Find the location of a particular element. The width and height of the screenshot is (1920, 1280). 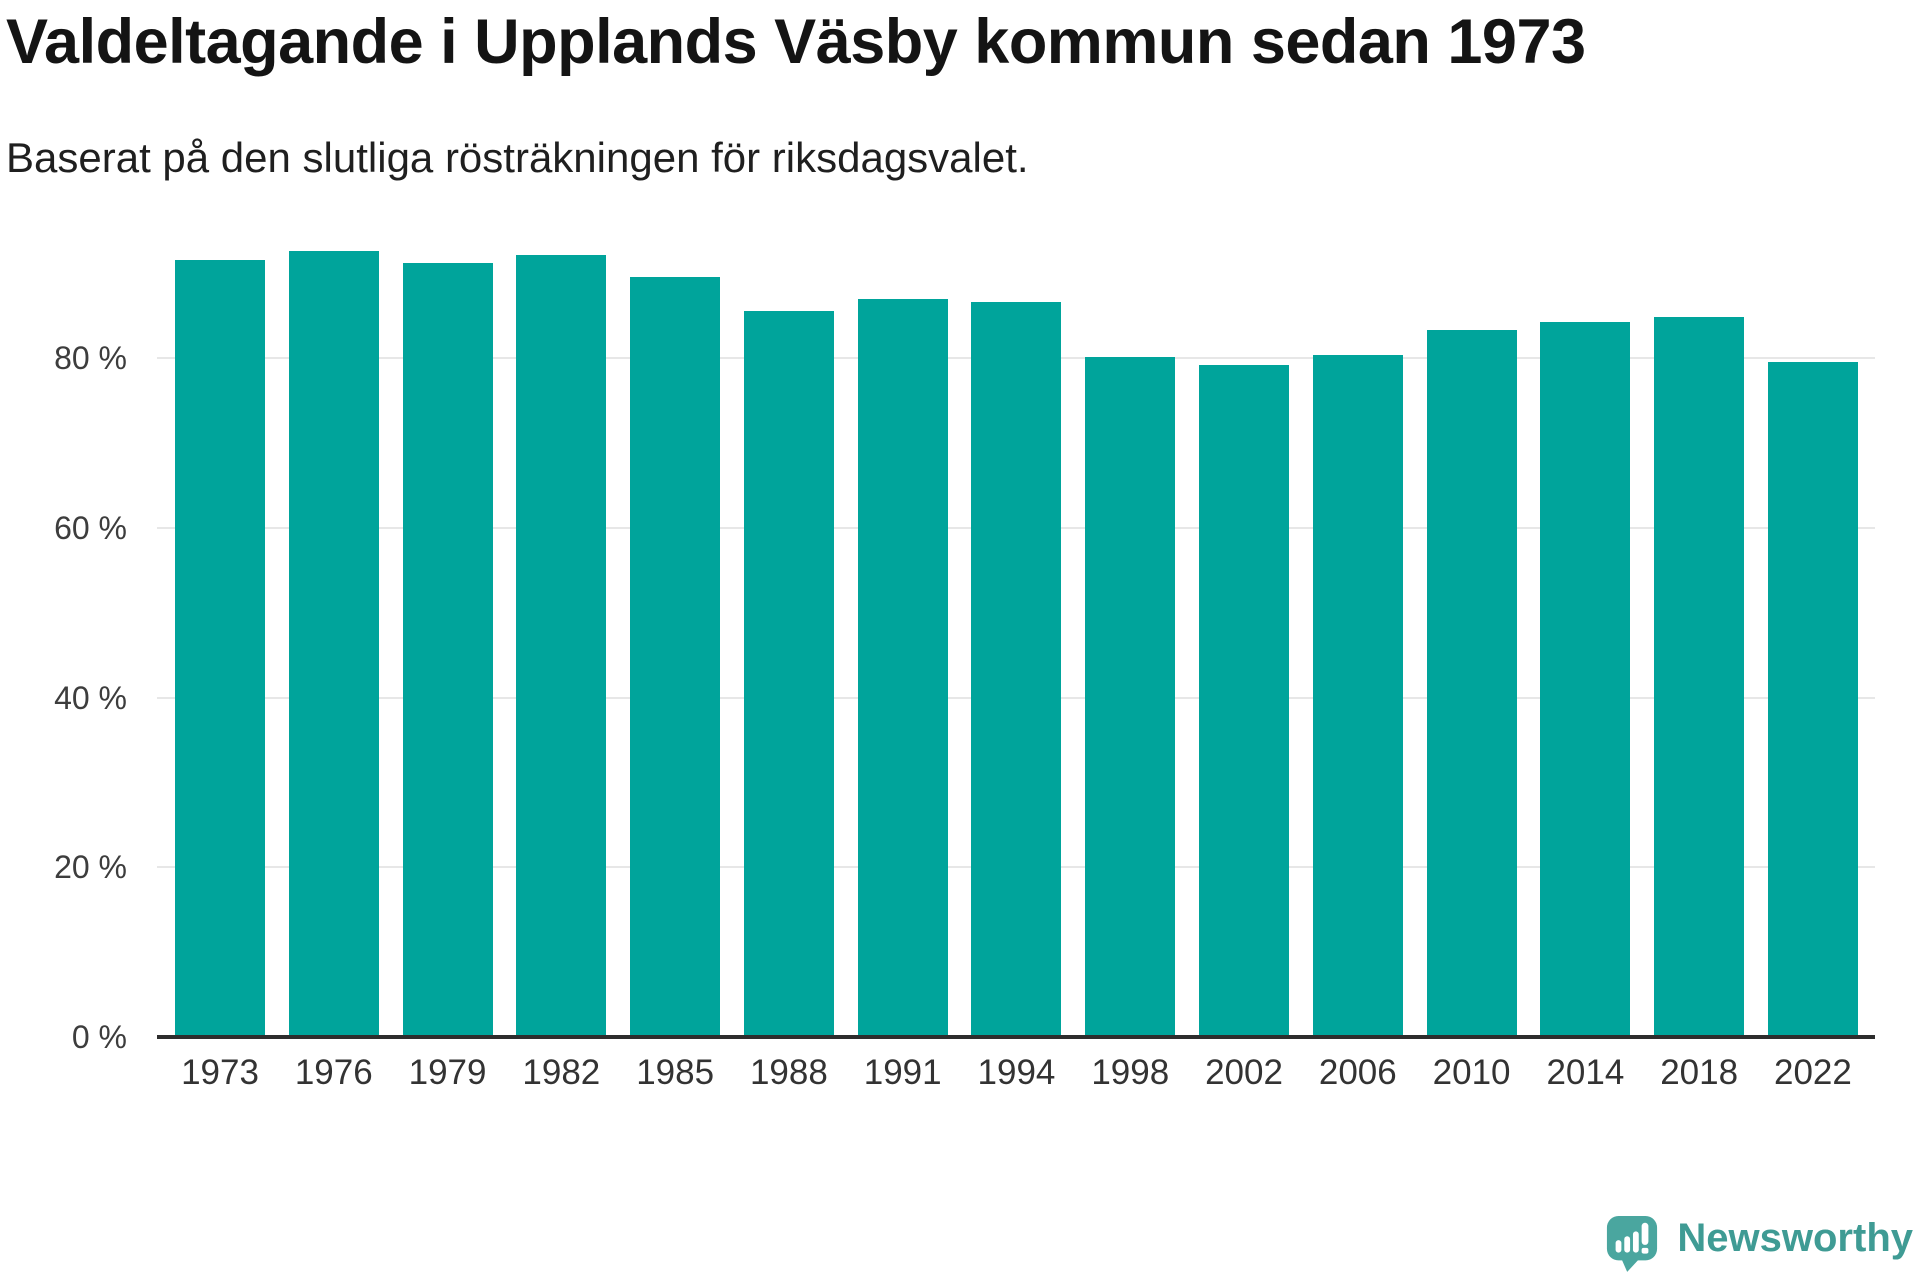

x-tick-label-2002: 2002 is located at coordinates (1244, 1072).